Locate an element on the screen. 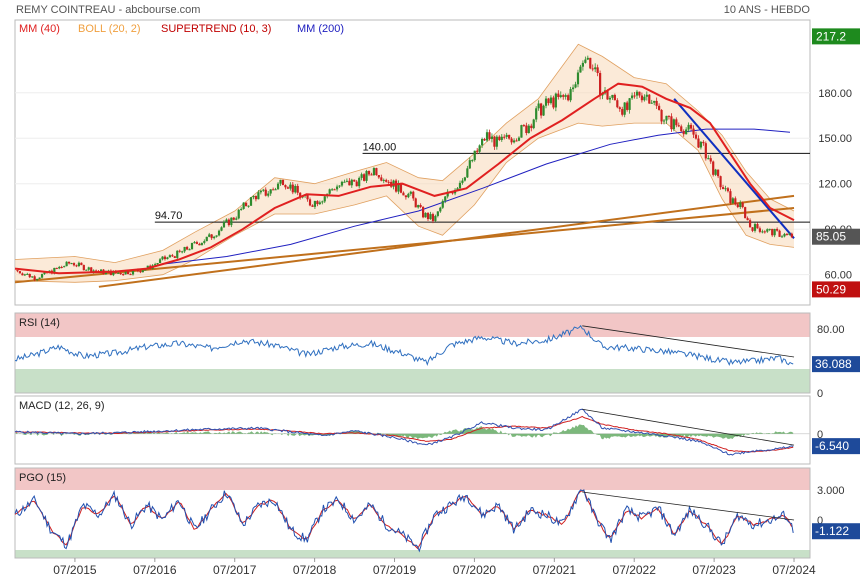  rsi-trendline is located at coordinates (688, 341).